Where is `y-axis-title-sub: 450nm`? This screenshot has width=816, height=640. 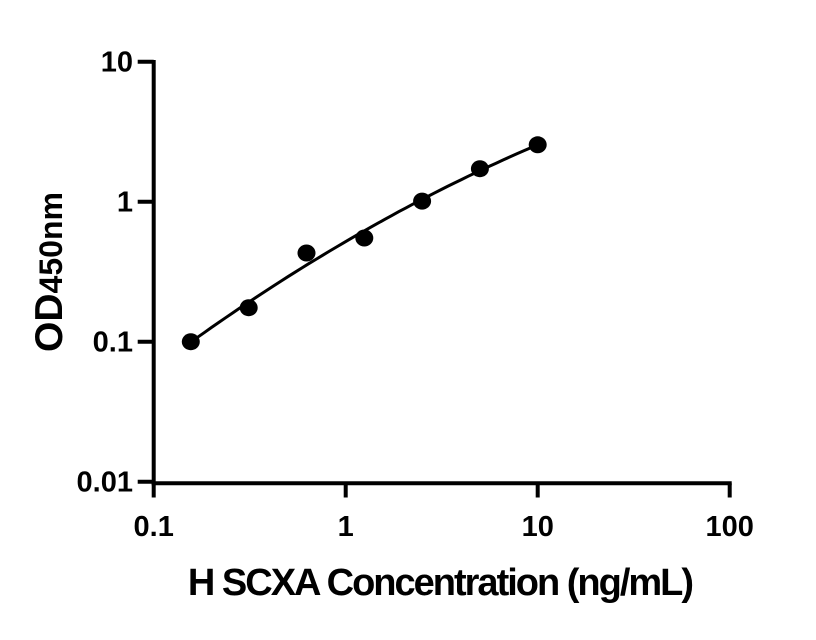
y-axis-title-sub: 450nm is located at coordinates (51, 242).